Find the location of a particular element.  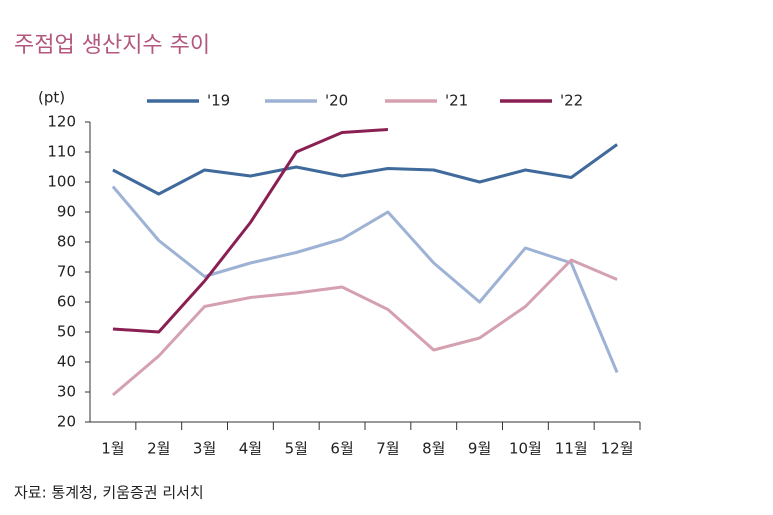

chart-title: 주점업 생산지수 추이 is located at coordinates (112, 45).